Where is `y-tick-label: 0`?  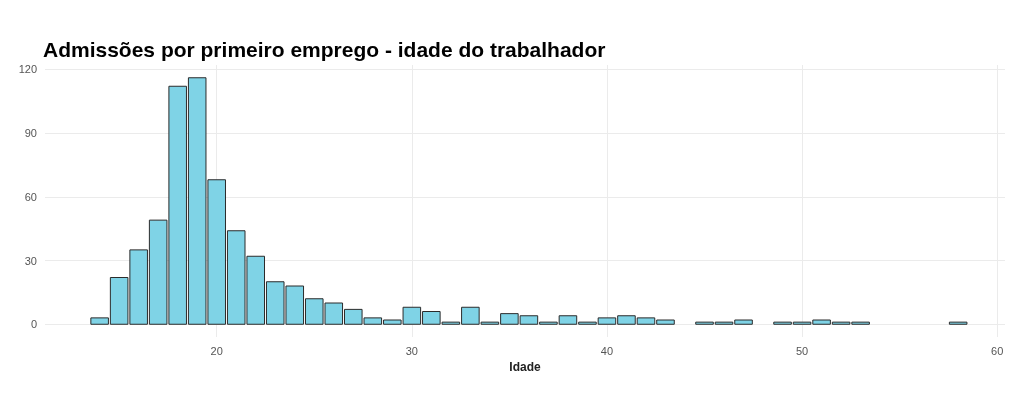 y-tick-label: 0 is located at coordinates (33, 324).